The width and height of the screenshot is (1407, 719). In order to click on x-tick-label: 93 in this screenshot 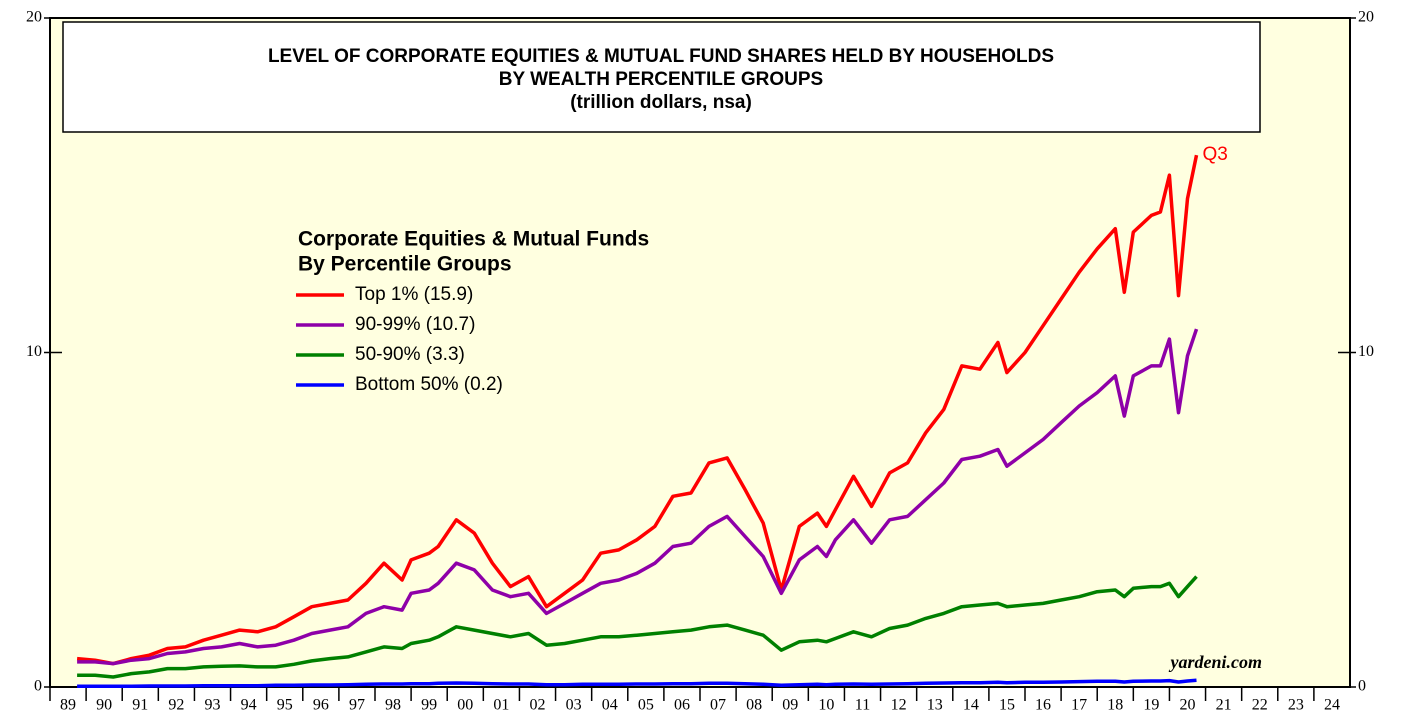, I will do `click(213, 705)`.